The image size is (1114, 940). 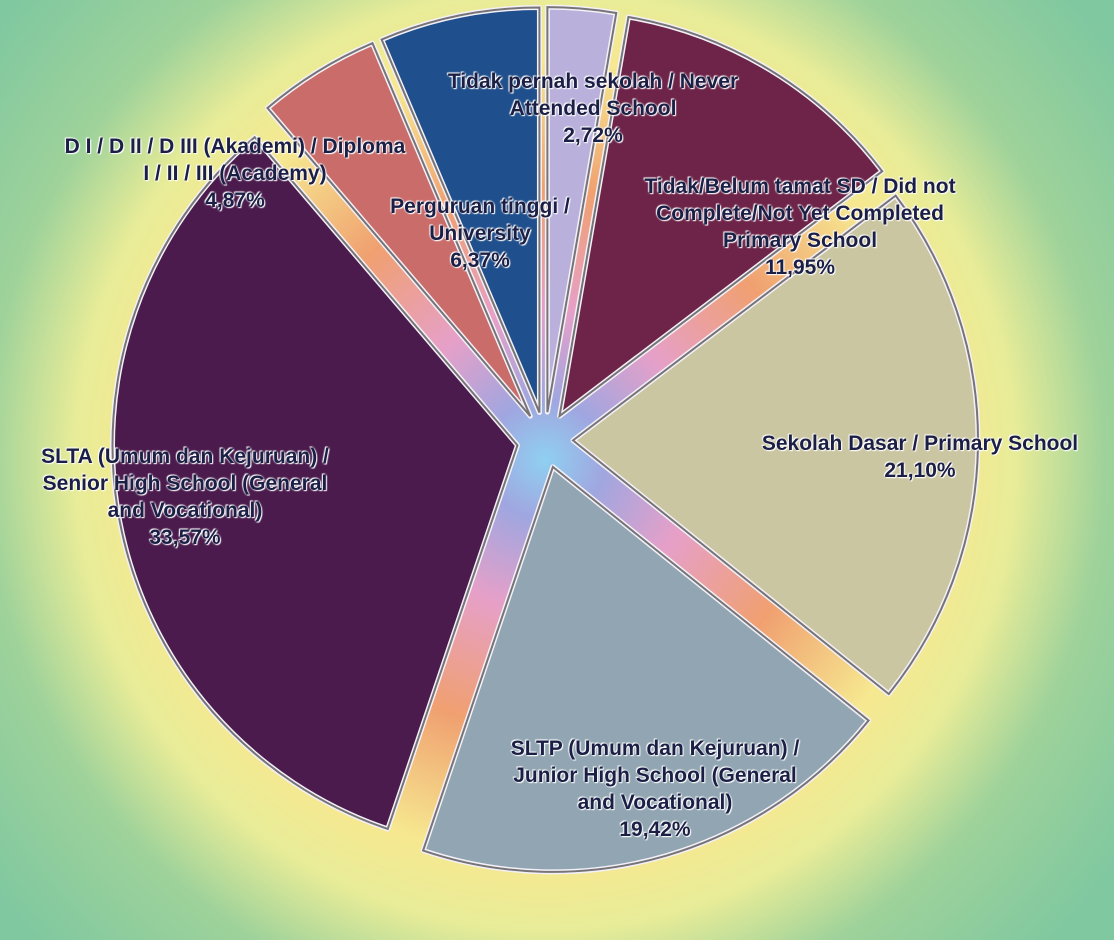 What do you see at coordinates (655, 829) in the screenshot?
I see `value-label: 19,42%` at bounding box center [655, 829].